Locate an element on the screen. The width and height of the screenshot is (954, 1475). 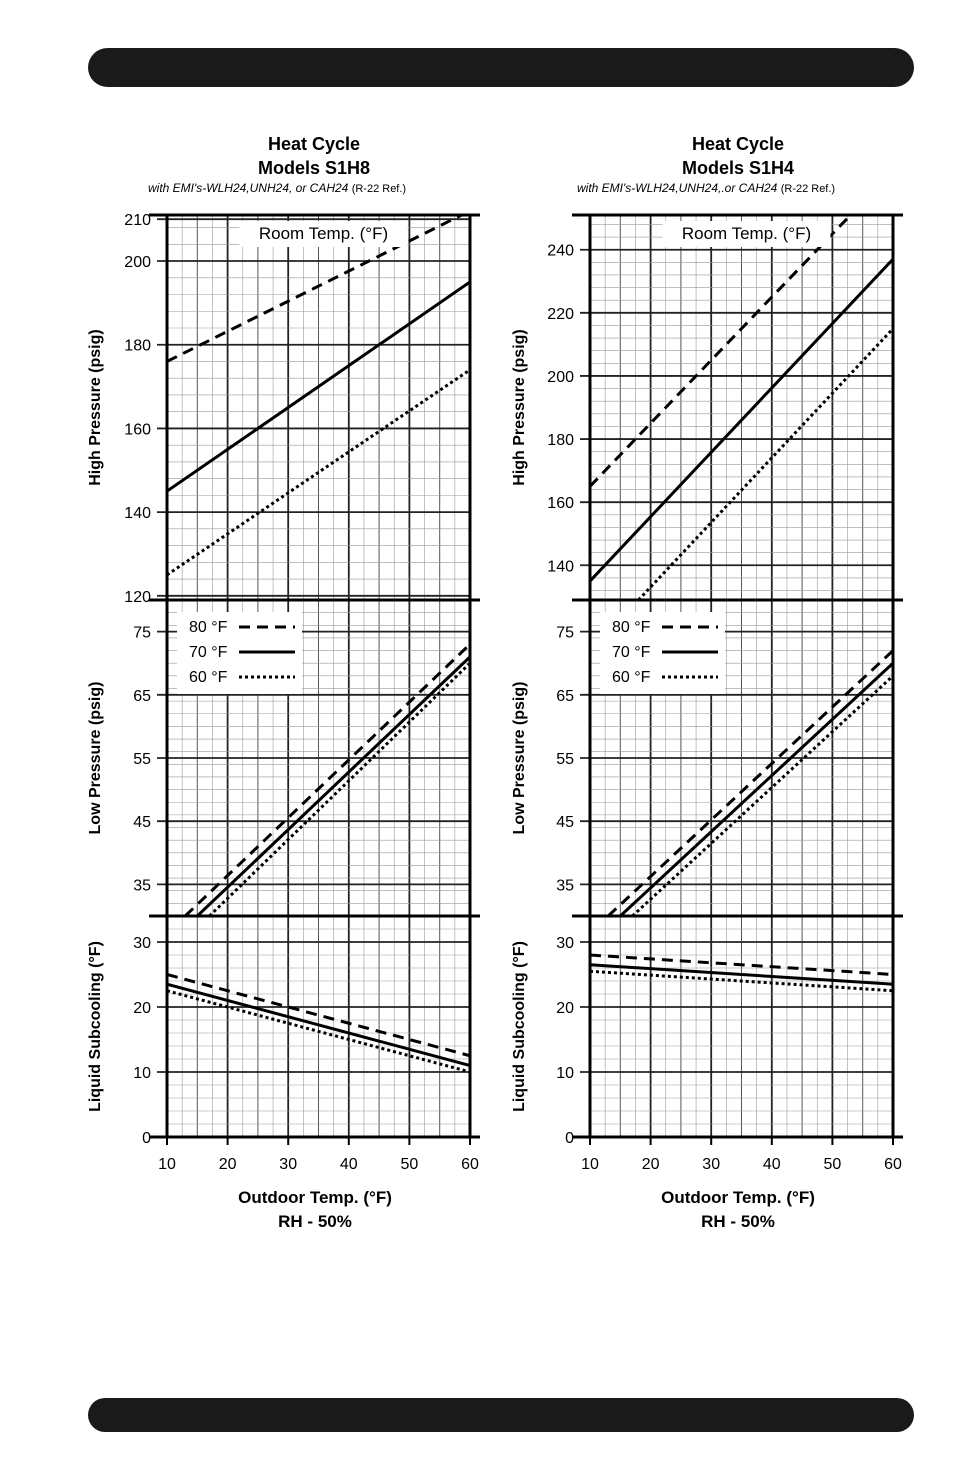
chart-note-text: with EMI's-WLH24,UNH24,.or CAH24 is located at coordinates (677, 188).